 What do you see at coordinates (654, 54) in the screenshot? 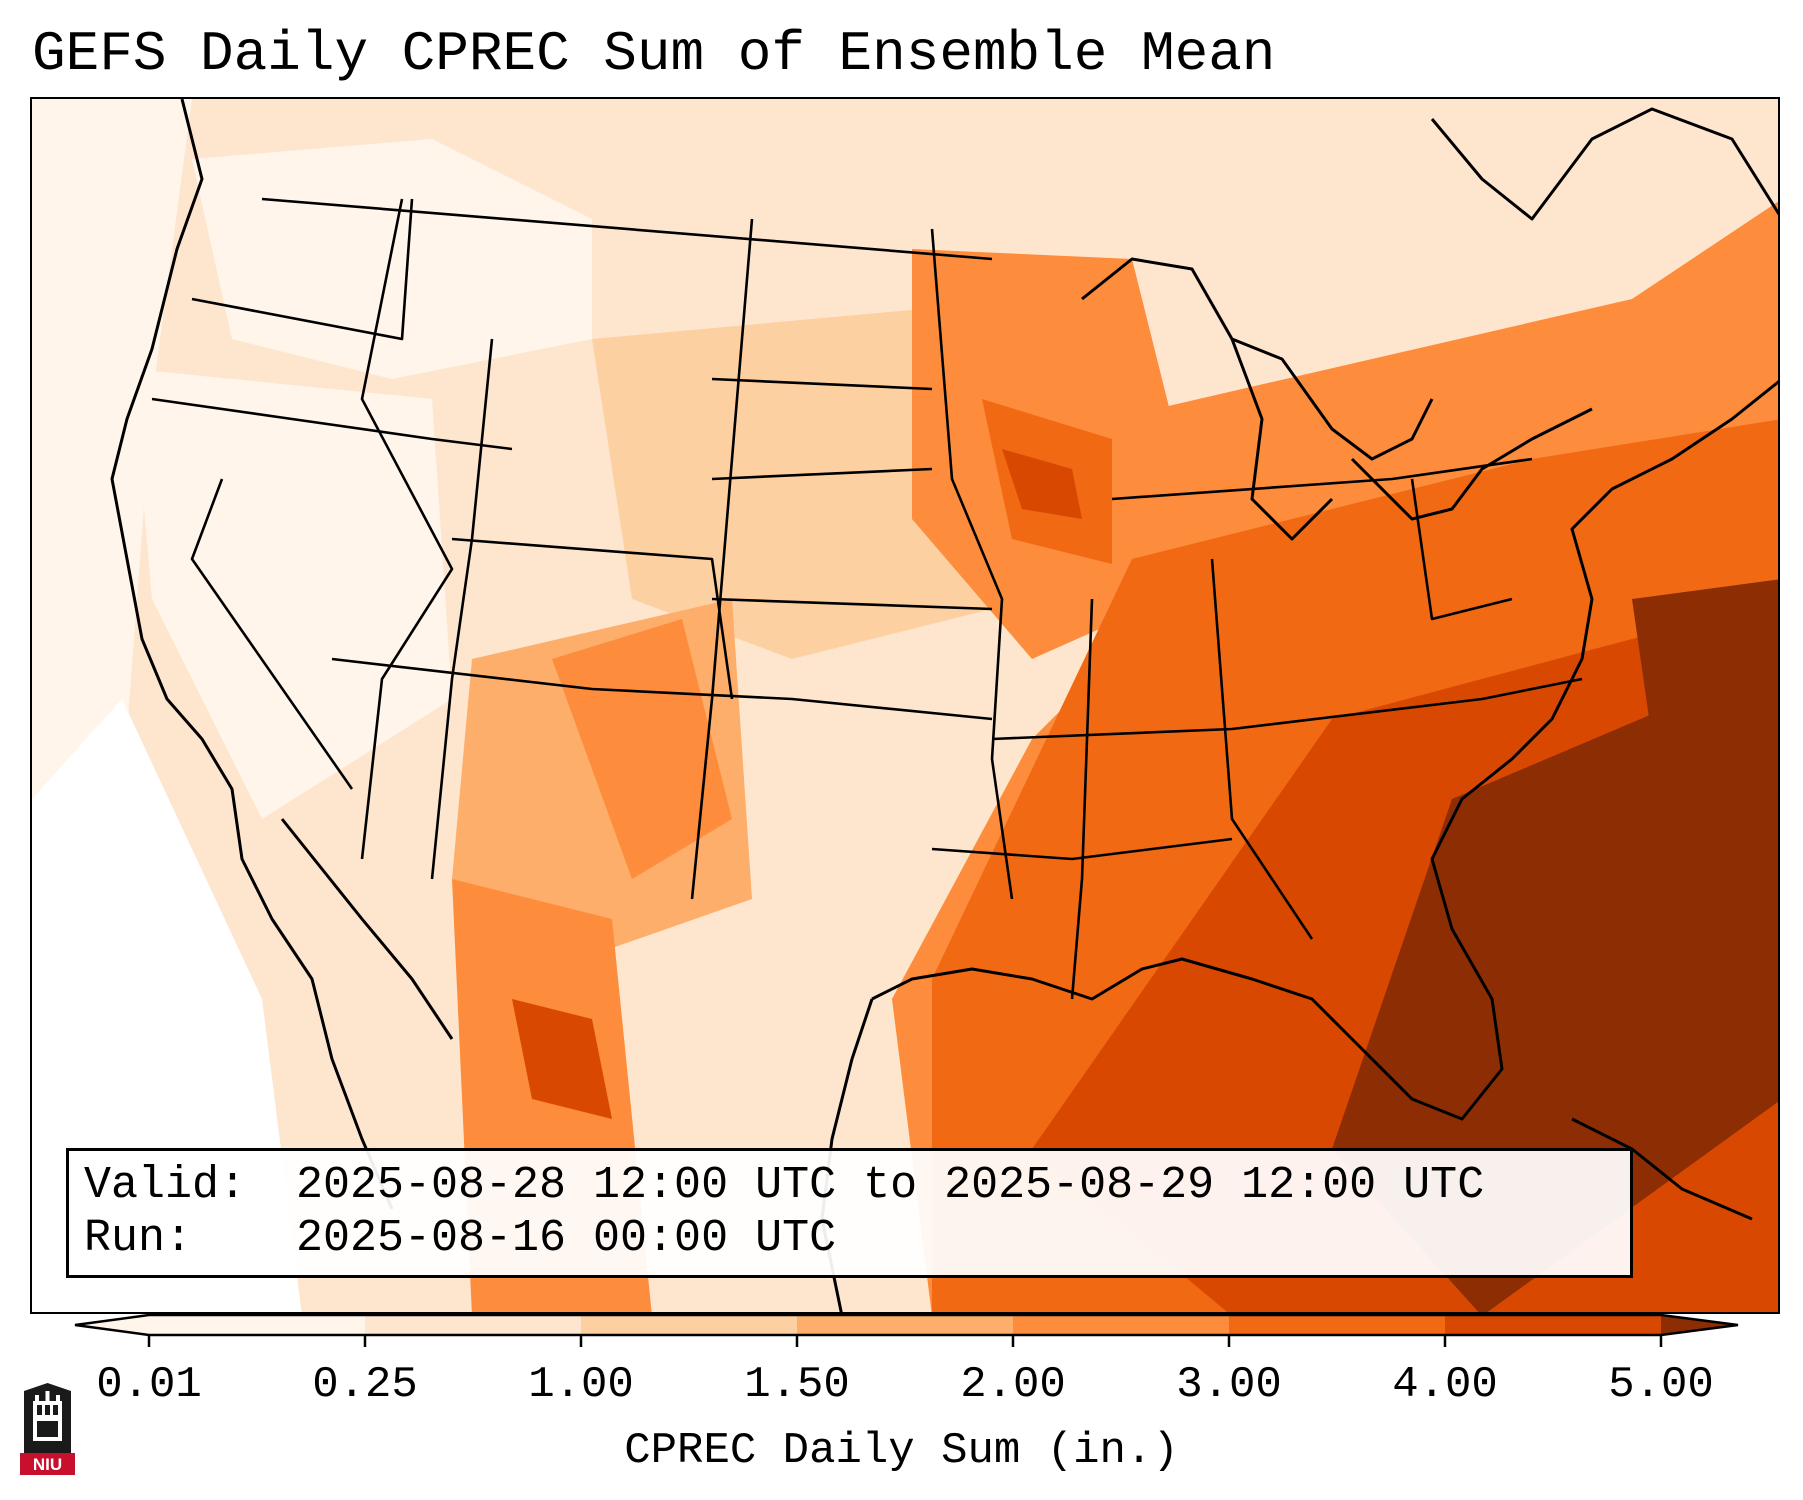
I see `chart-title: GEFS Daily CPREC Sum of Ensemble Mean` at bounding box center [654, 54].